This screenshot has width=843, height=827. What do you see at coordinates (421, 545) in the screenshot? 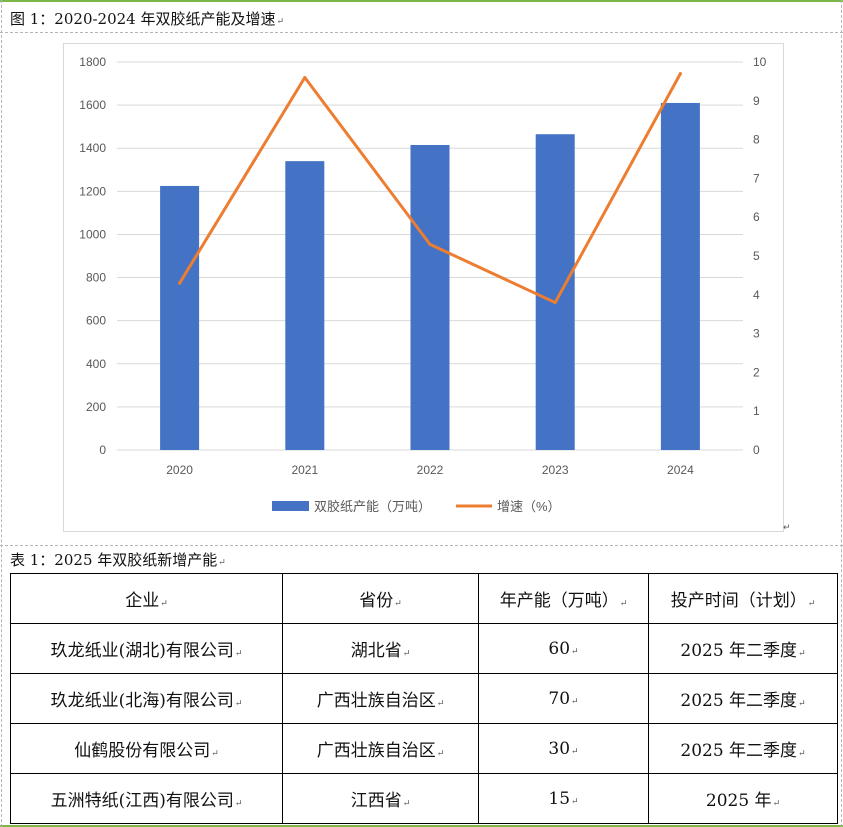
I see `chart-bottom-guide` at bounding box center [421, 545].